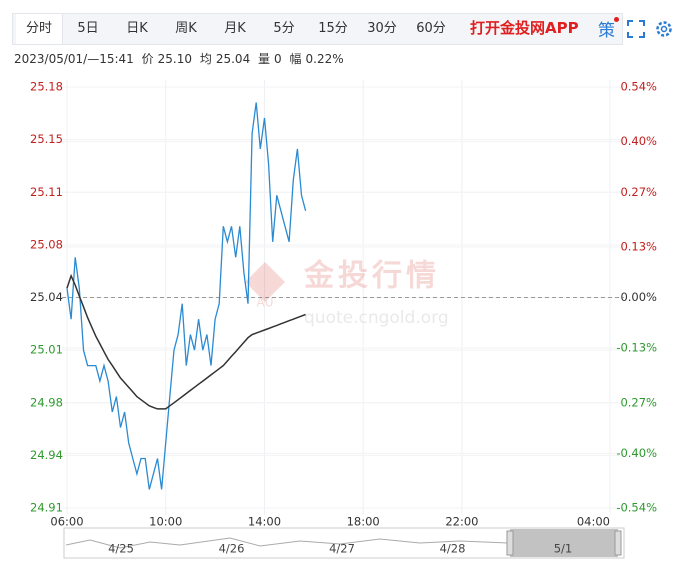  I want to click on period-tab: 60分, so click(431, 28).